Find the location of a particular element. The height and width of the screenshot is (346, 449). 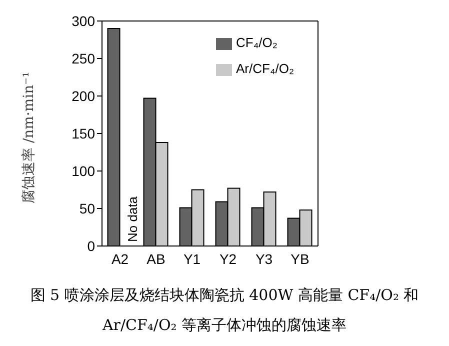

x-tick-label: Y2 is located at coordinates (228, 258).